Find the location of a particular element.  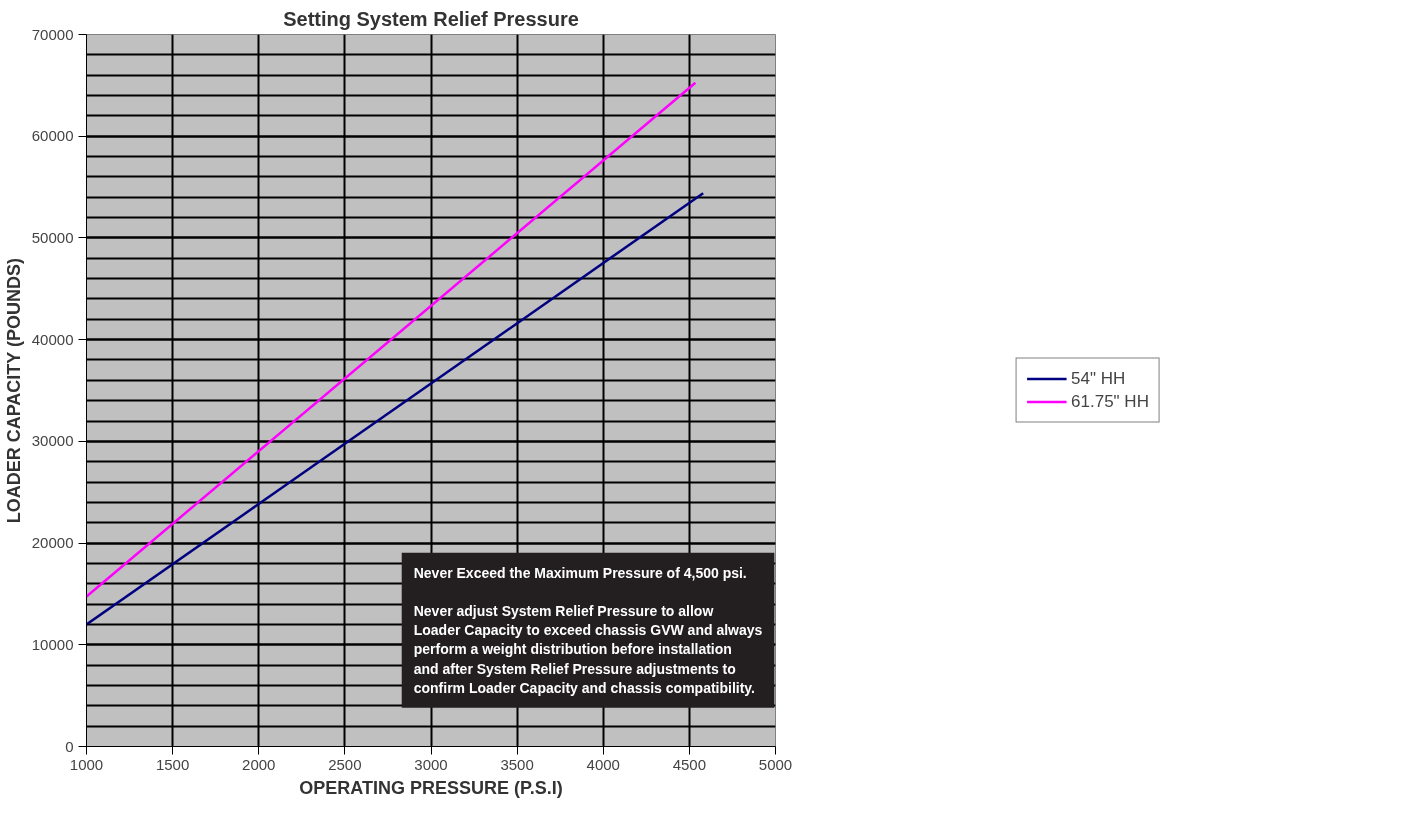

y-tick-label: 20000 is located at coordinates (52, 543).